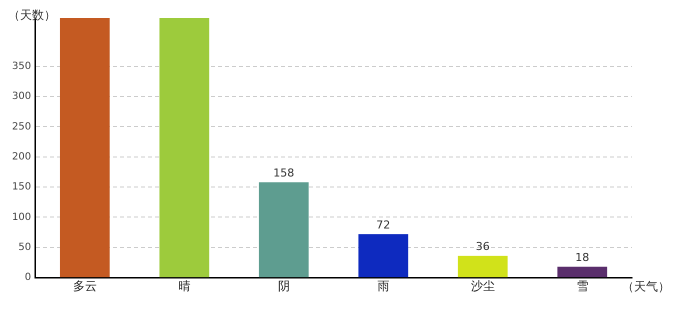 The width and height of the screenshot is (680, 320). Describe the element at coordinates (184, 285) in the screenshot. I see `x-tick-label: 晴` at that location.